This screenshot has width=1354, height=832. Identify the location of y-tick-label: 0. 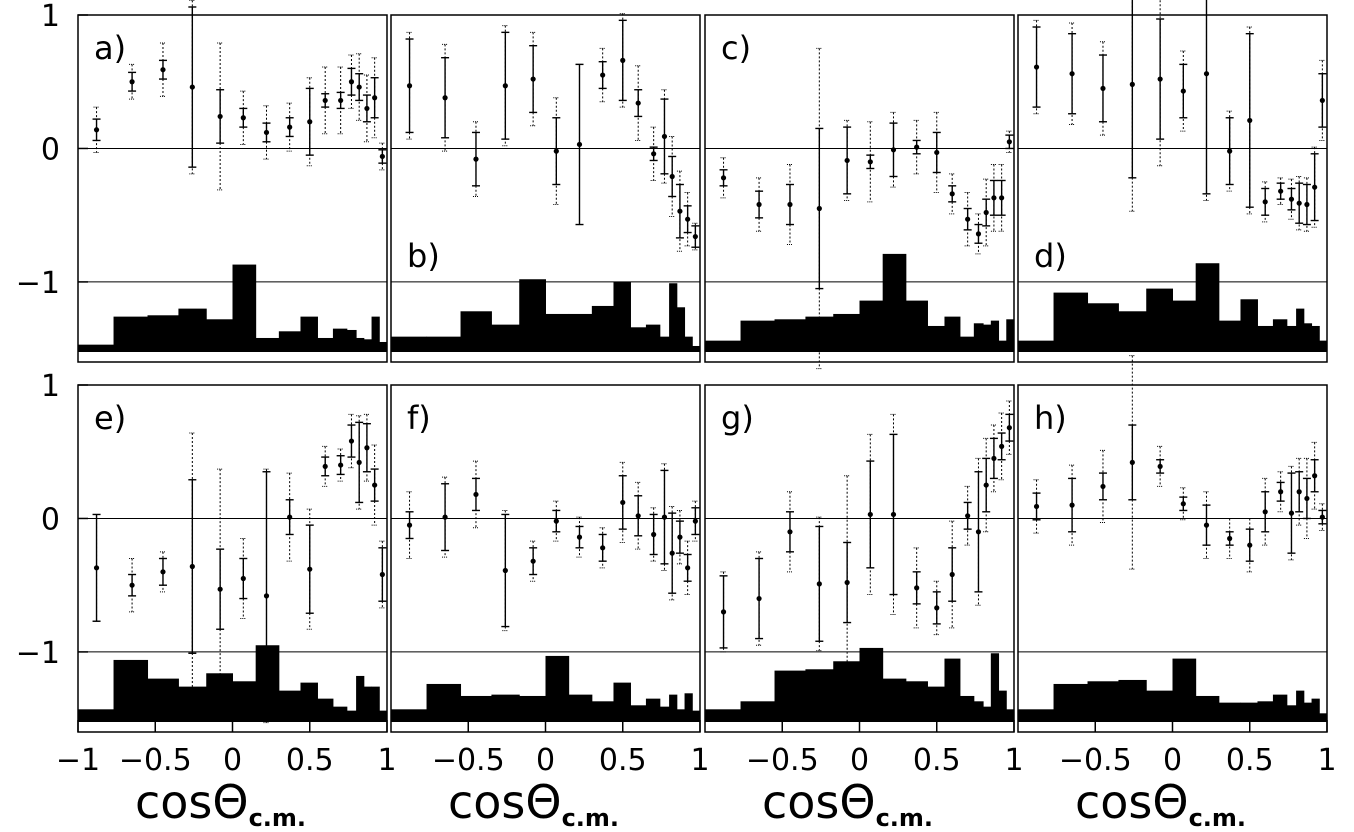
(50, 149).